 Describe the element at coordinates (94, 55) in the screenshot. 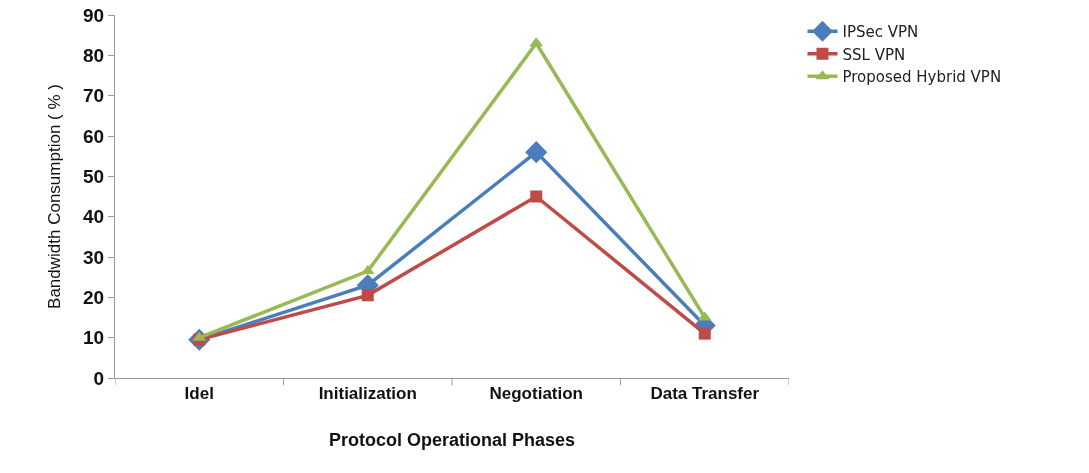

I see `y-tick-label: 80` at that location.